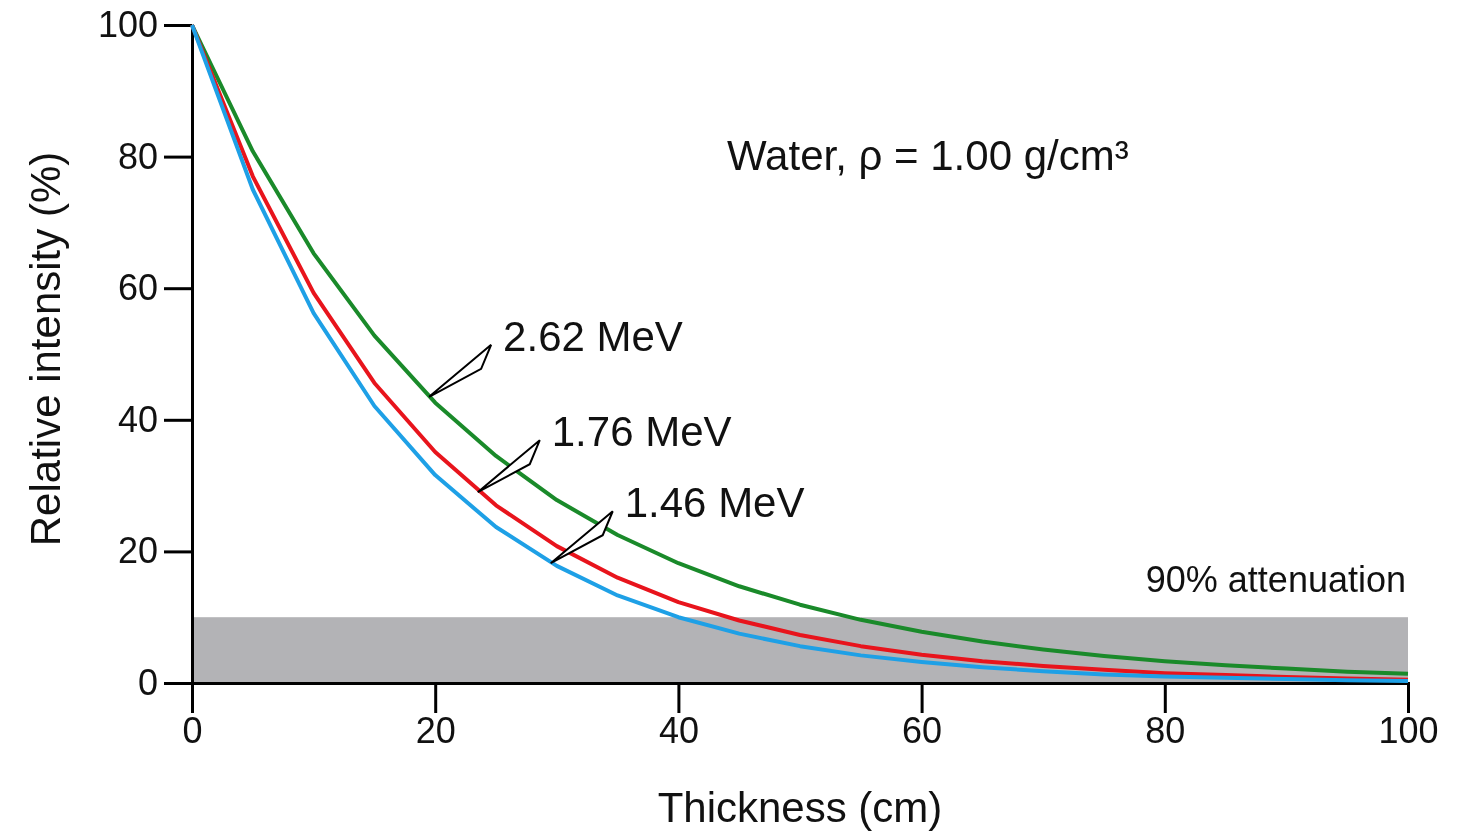  I want to click on x-tick-label: 20, so click(435, 731).